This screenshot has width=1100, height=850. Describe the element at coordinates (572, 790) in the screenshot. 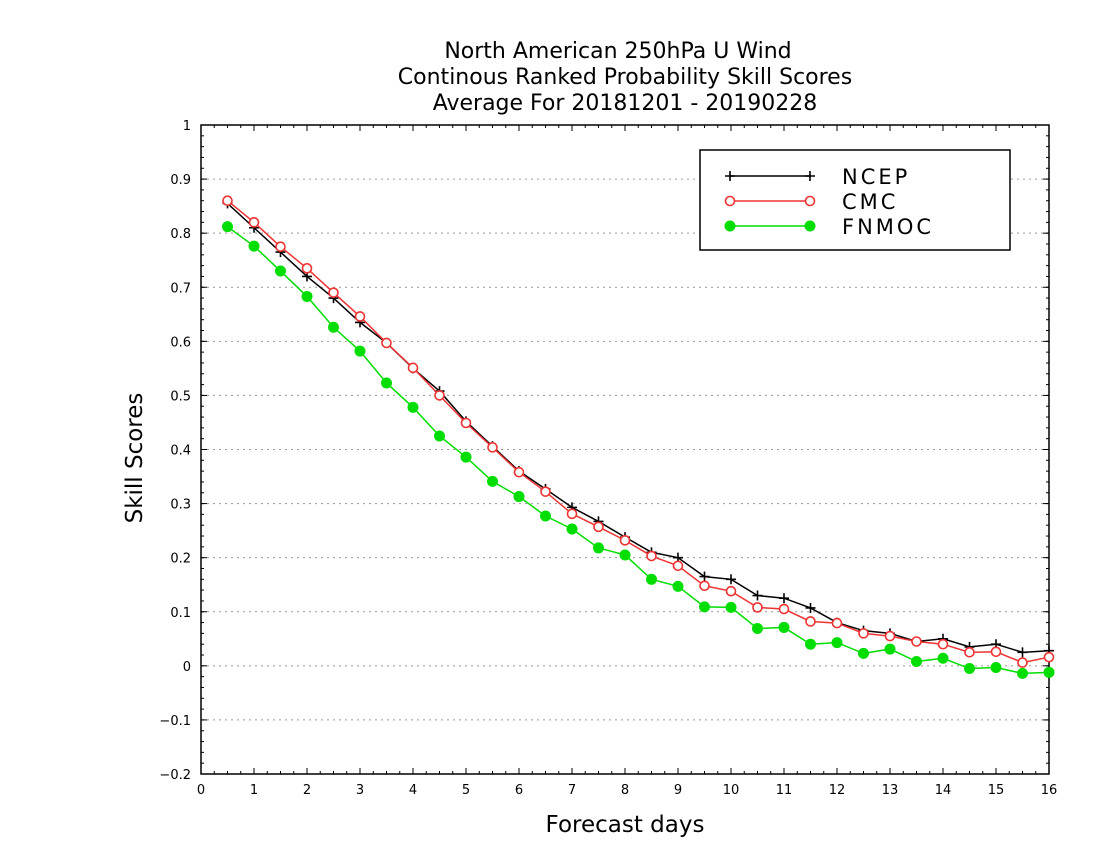

I see `x-tick-label: 7` at that location.